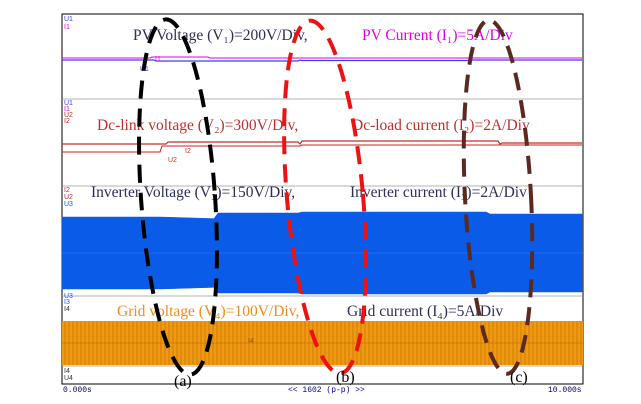  What do you see at coordinates (67, 121) in the screenshot?
I see `tag-i2: I2` at bounding box center [67, 121].